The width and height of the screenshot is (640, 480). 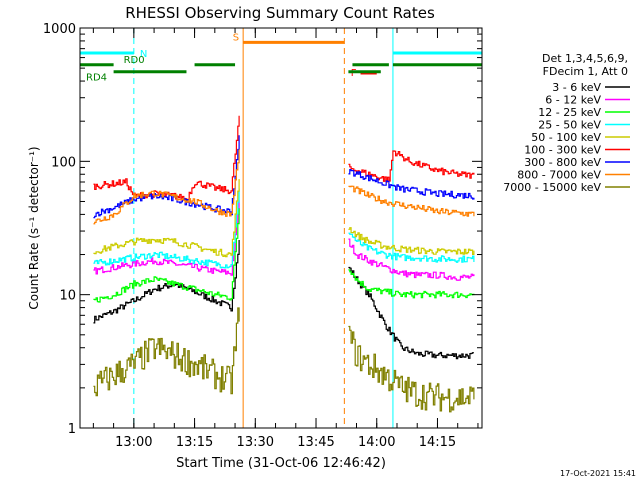 I want to click on footer-stamp: 17-Oct-2021 15:41, so click(x=598, y=473).